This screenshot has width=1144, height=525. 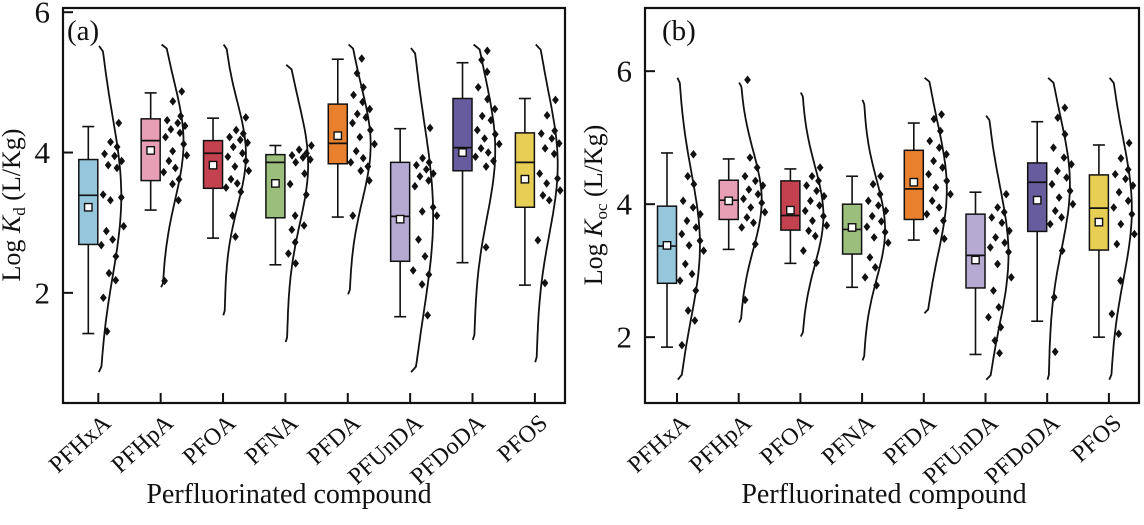 I want to click on panel-letter: (a), so click(x=83, y=31).